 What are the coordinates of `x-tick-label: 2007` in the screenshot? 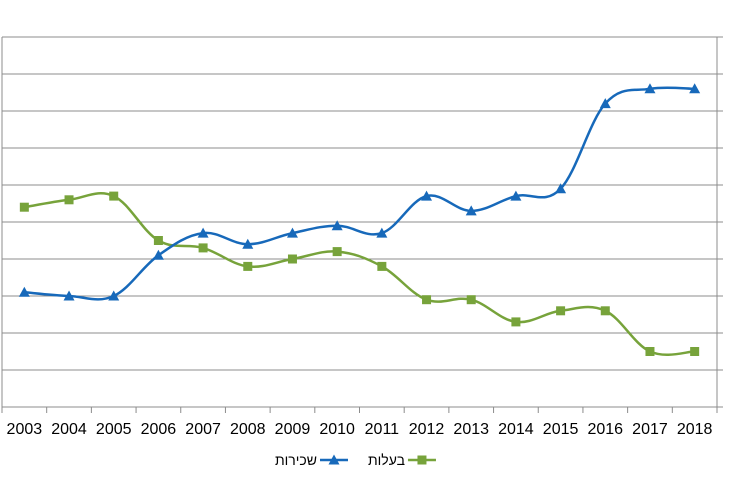 It's located at (203, 429).